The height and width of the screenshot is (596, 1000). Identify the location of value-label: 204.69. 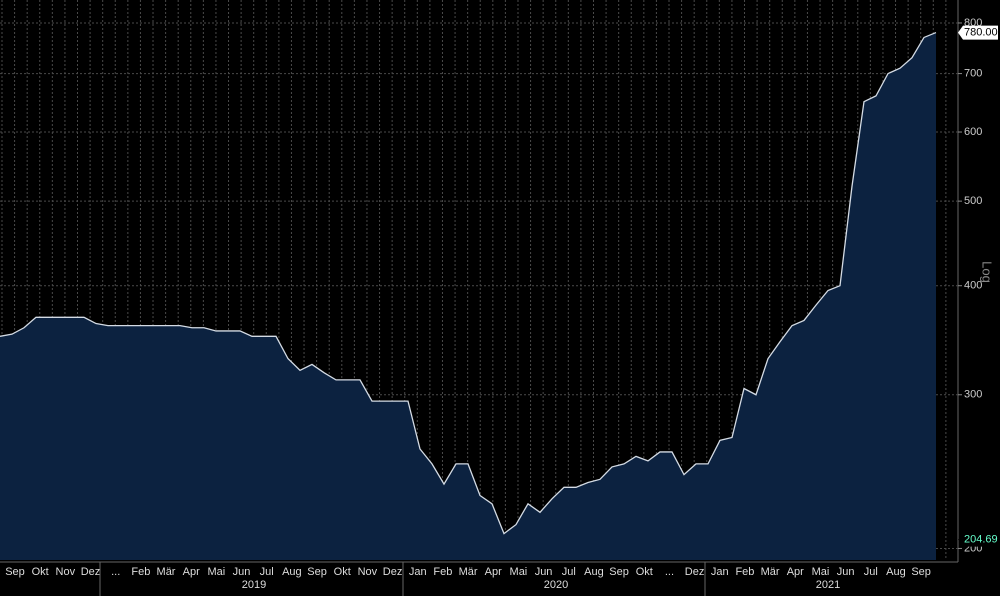
(981, 540).